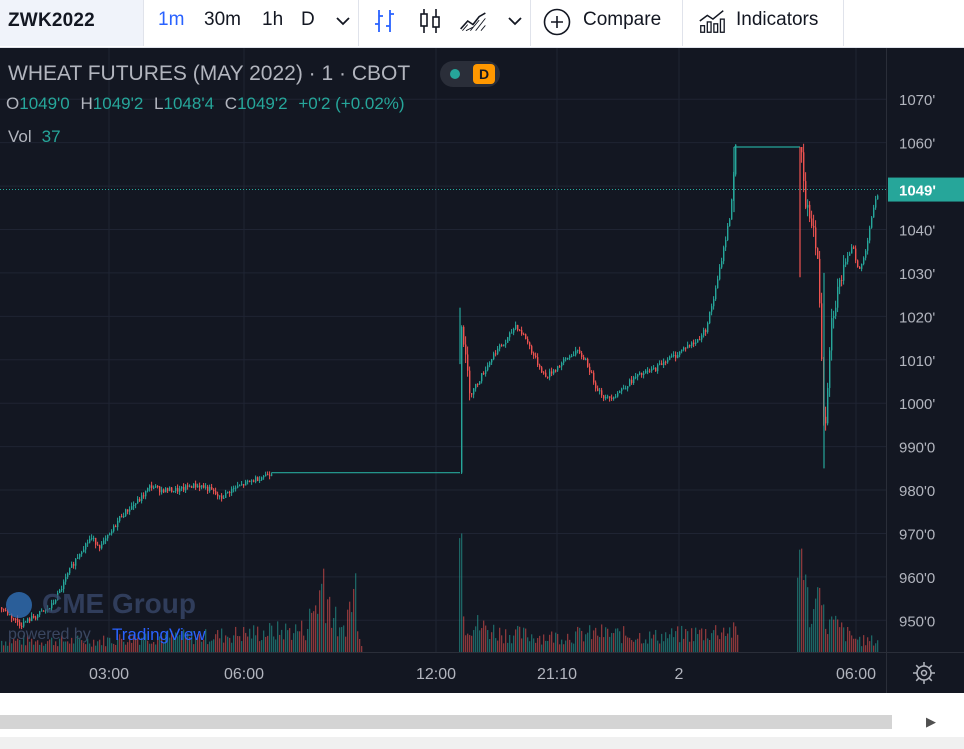 The width and height of the screenshot is (964, 749). I want to click on time-axis: 03:00 06:00 12:00 21:10 2 06:00, so click(443, 672).